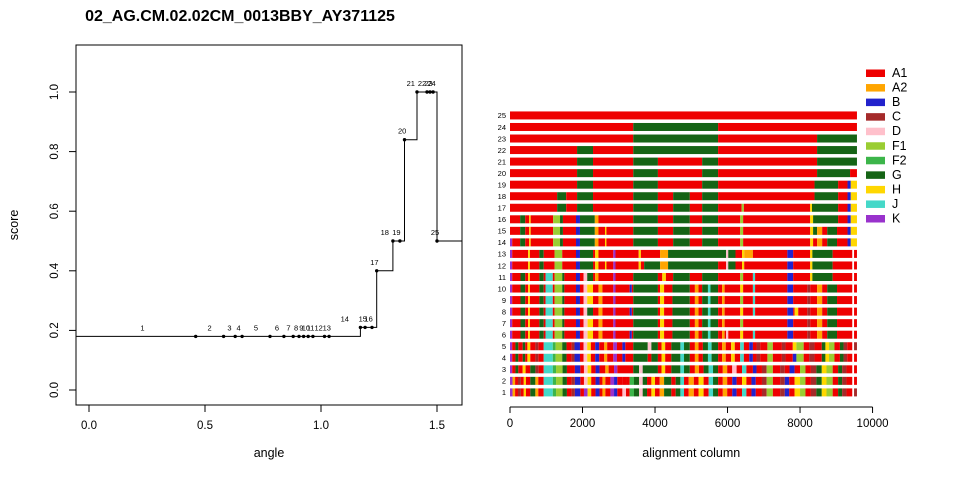  What do you see at coordinates (896, 131) in the screenshot?
I see `legend-label: D` at bounding box center [896, 131].